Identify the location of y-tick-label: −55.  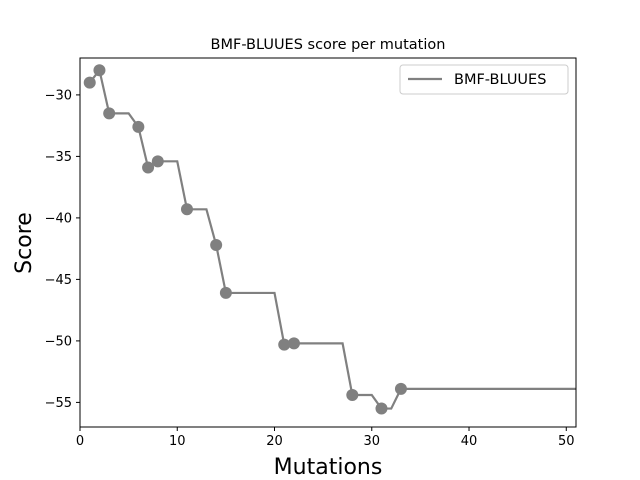
(58, 403).